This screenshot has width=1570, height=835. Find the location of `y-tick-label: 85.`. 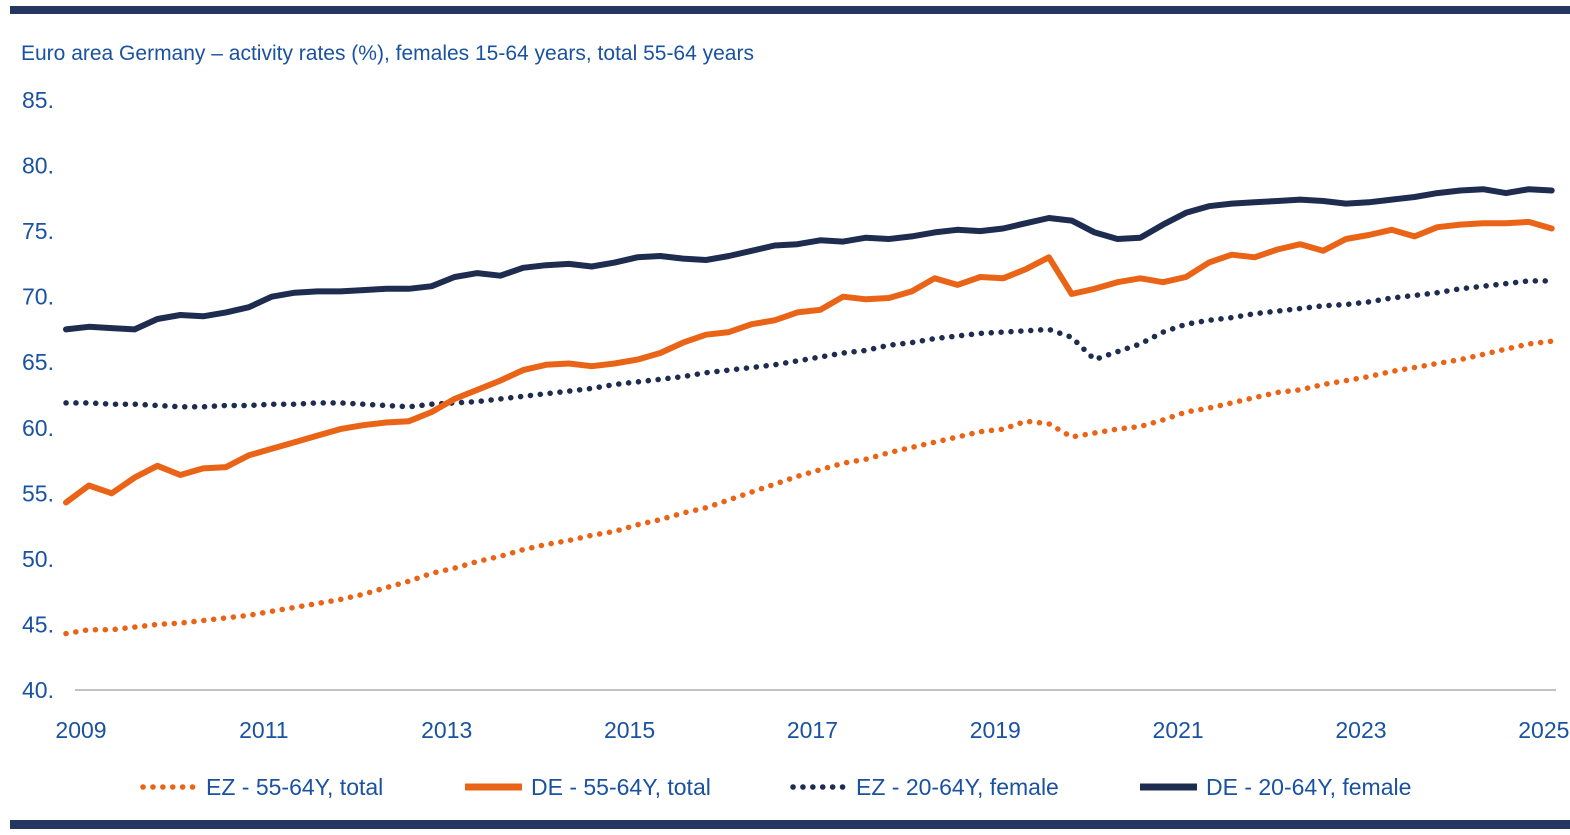

y-tick-label: 85. is located at coordinates (38, 100).